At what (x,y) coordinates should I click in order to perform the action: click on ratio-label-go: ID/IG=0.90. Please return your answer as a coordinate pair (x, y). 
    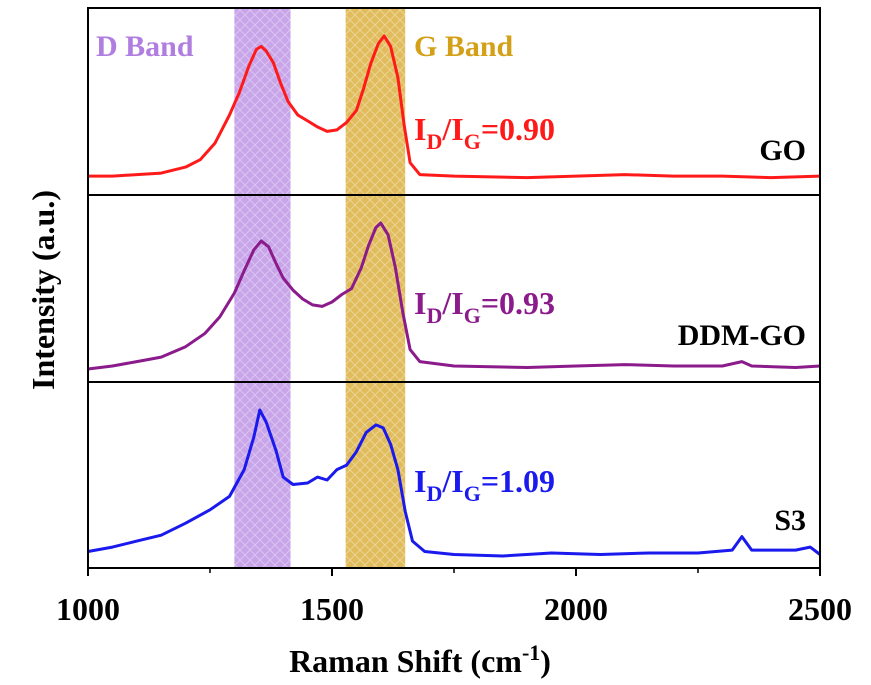
    Looking at the image, I should click on (484, 132).